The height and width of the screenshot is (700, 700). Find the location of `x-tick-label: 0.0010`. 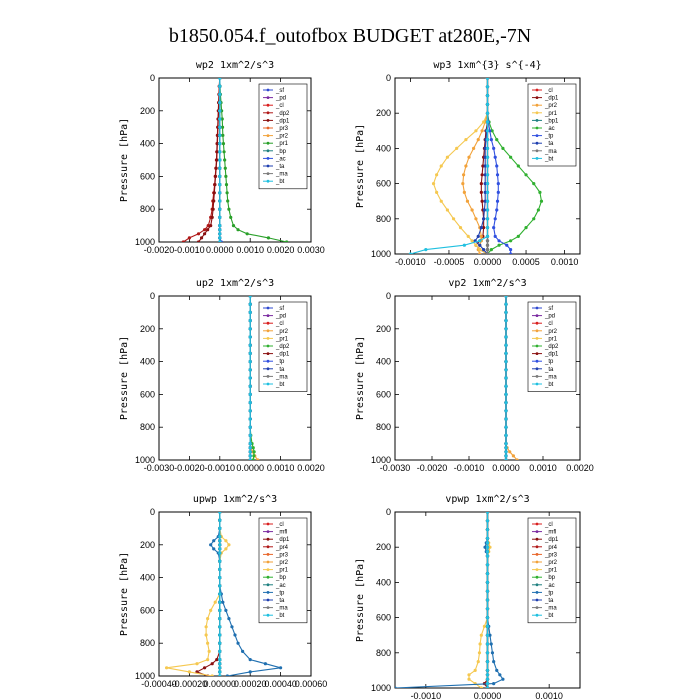

x-tick-label: 0.0010 is located at coordinates (543, 468).